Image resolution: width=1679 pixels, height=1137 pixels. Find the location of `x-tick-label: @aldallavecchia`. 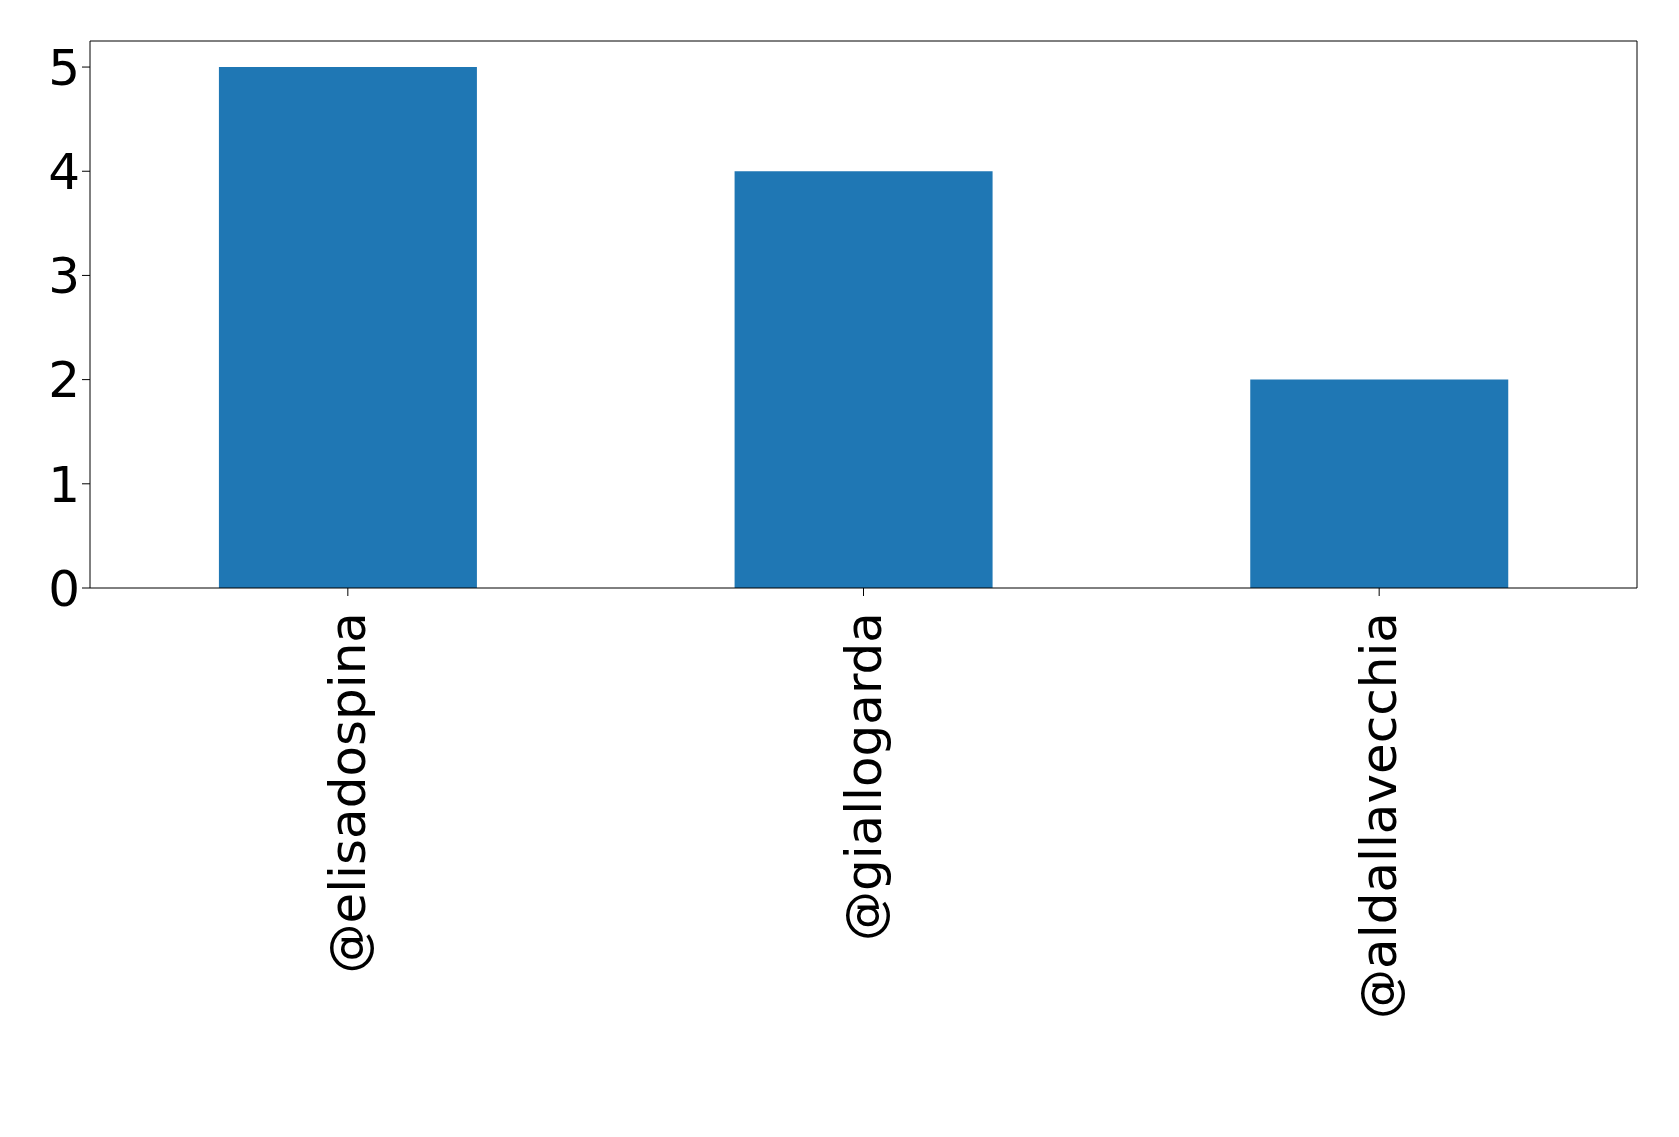

x-tick-label: @aldallavecchia is located at coordinates (1379, 815).